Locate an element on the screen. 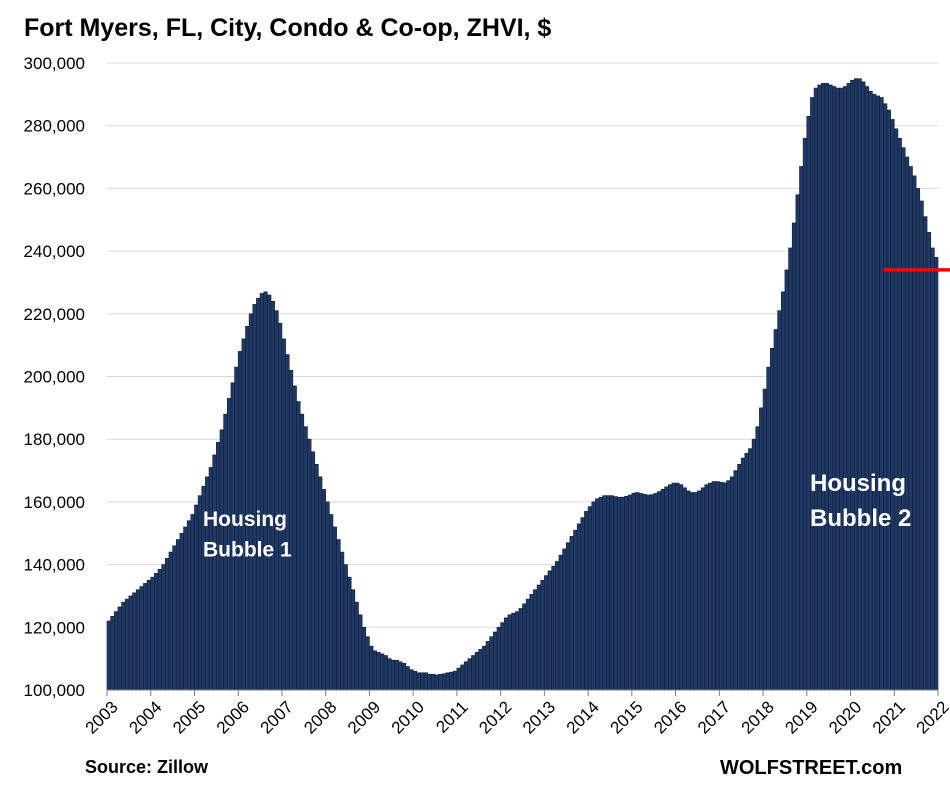 This screenshot has width=950, height=787. y-tick-label: 220,000 is located at coordinates (54, 314).